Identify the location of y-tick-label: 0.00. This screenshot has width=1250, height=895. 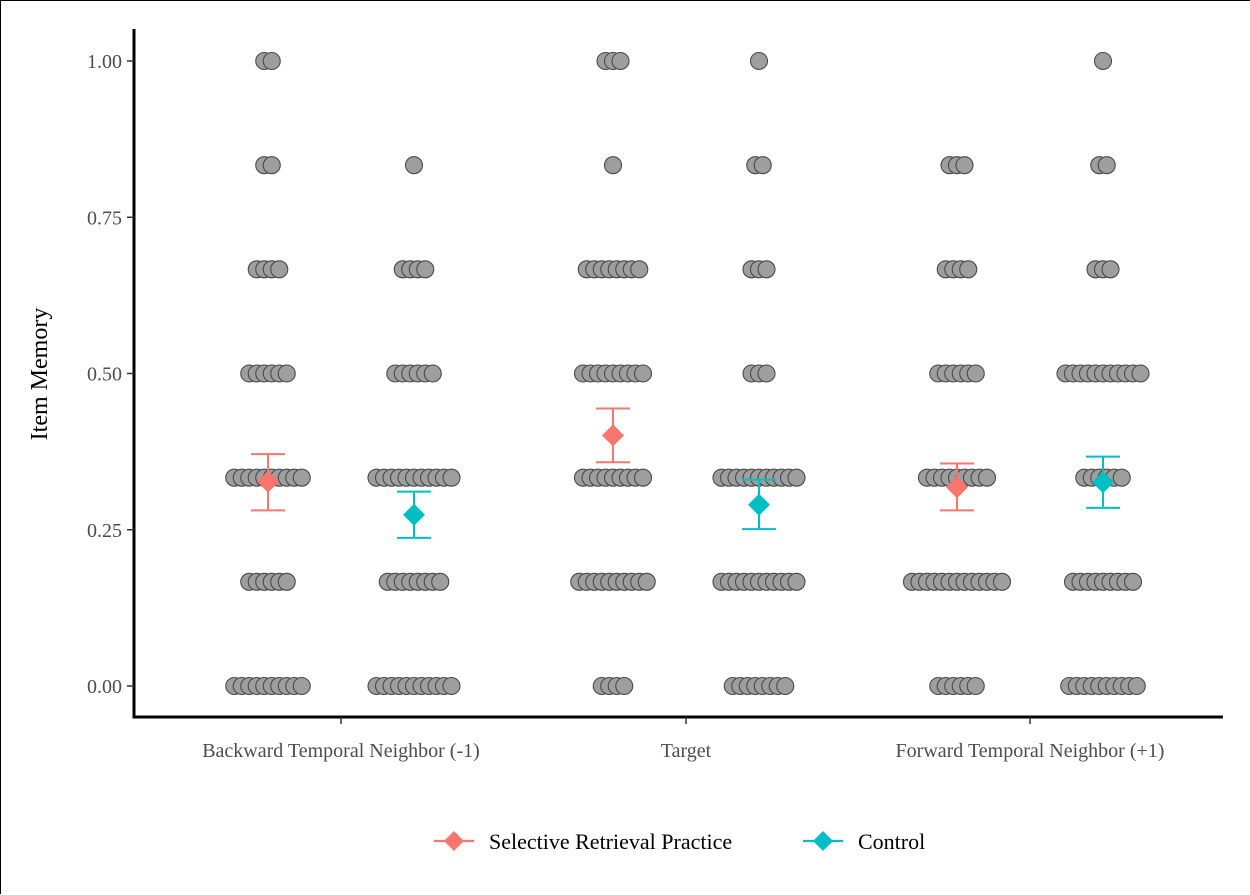
(104, 687).